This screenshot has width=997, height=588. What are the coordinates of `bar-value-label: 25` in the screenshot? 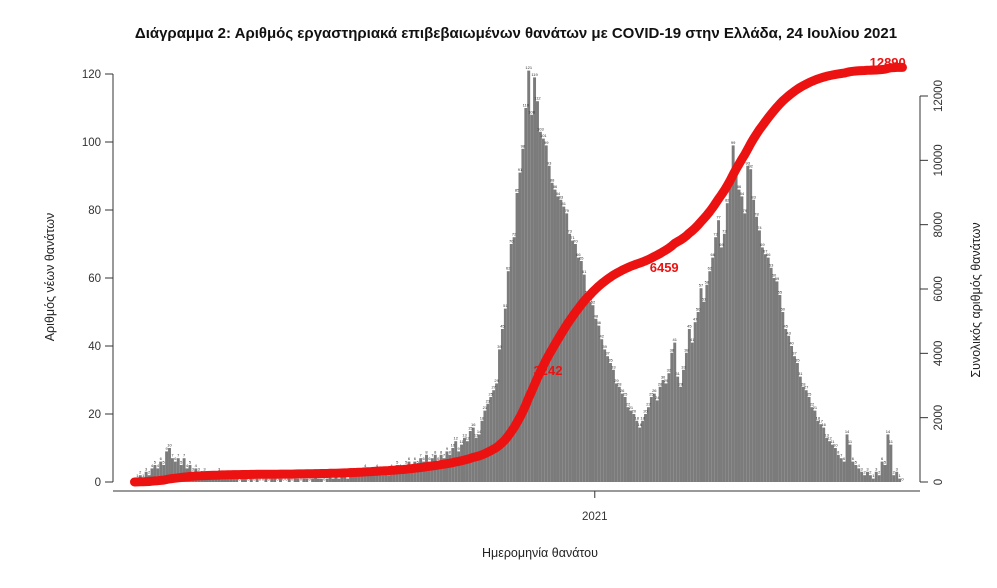 It's located at (651, 394).